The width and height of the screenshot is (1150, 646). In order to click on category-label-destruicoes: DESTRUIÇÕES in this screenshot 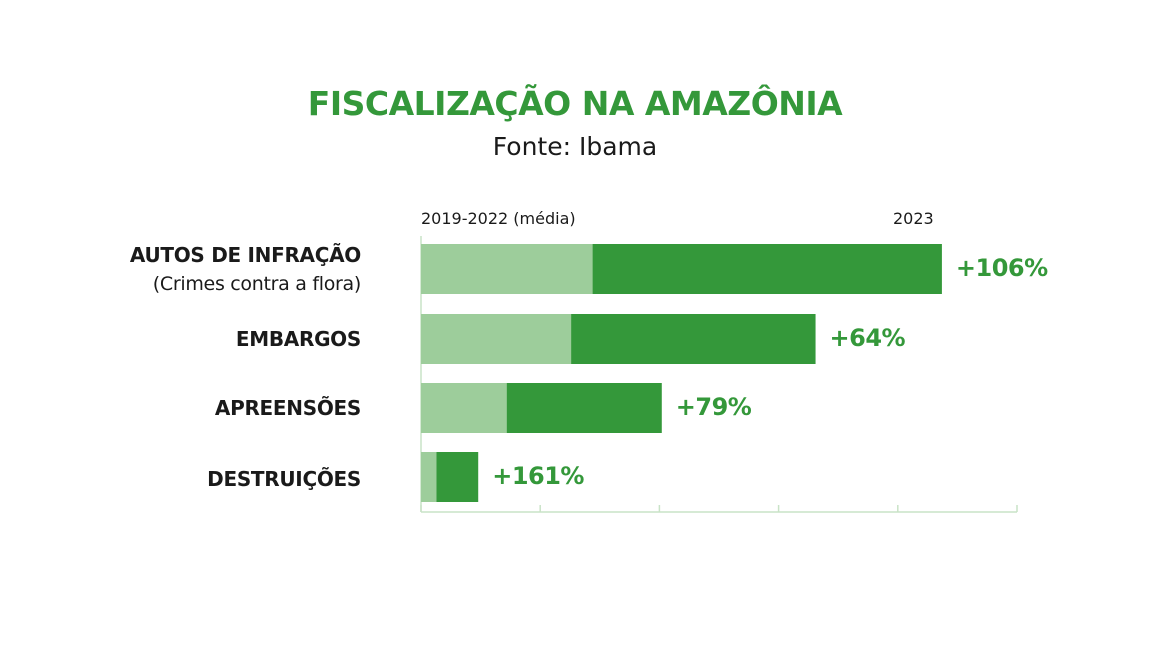, I will do `click(284, 479)`.